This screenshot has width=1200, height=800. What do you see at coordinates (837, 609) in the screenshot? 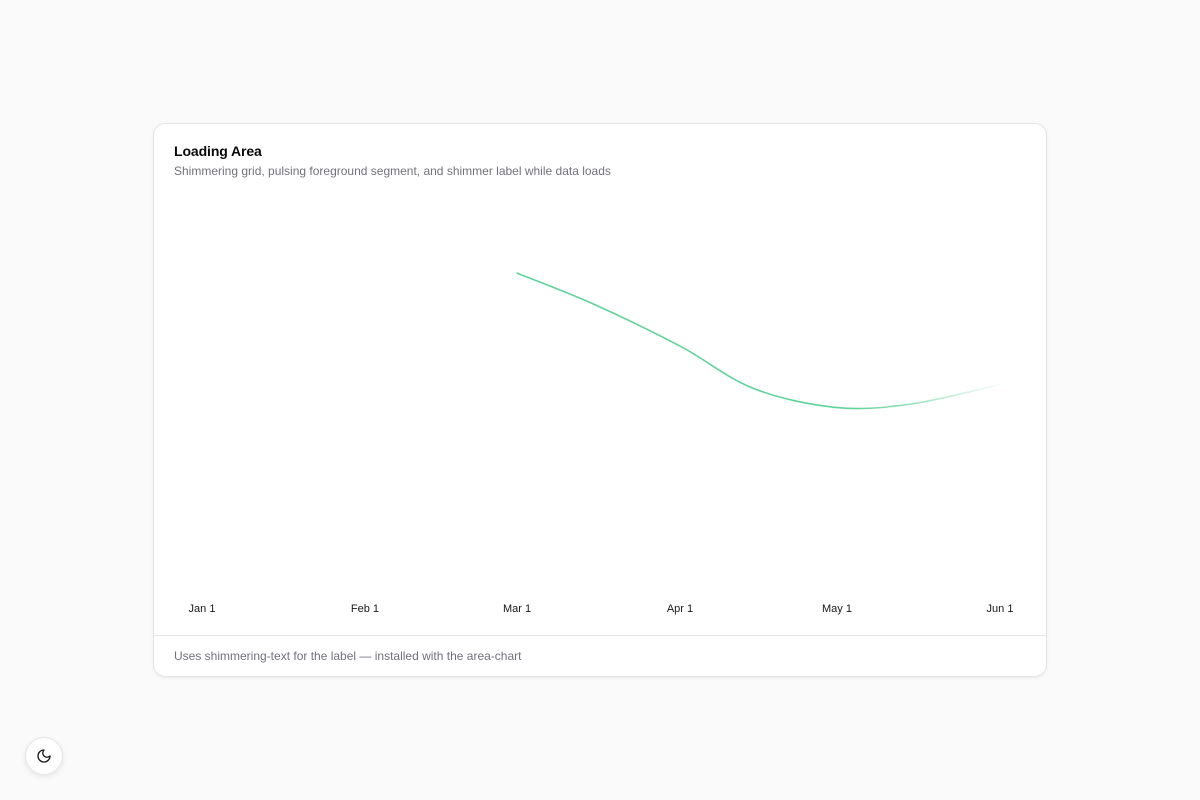
I see `x-tick-label: May 1` at bounding box center [837, 609].